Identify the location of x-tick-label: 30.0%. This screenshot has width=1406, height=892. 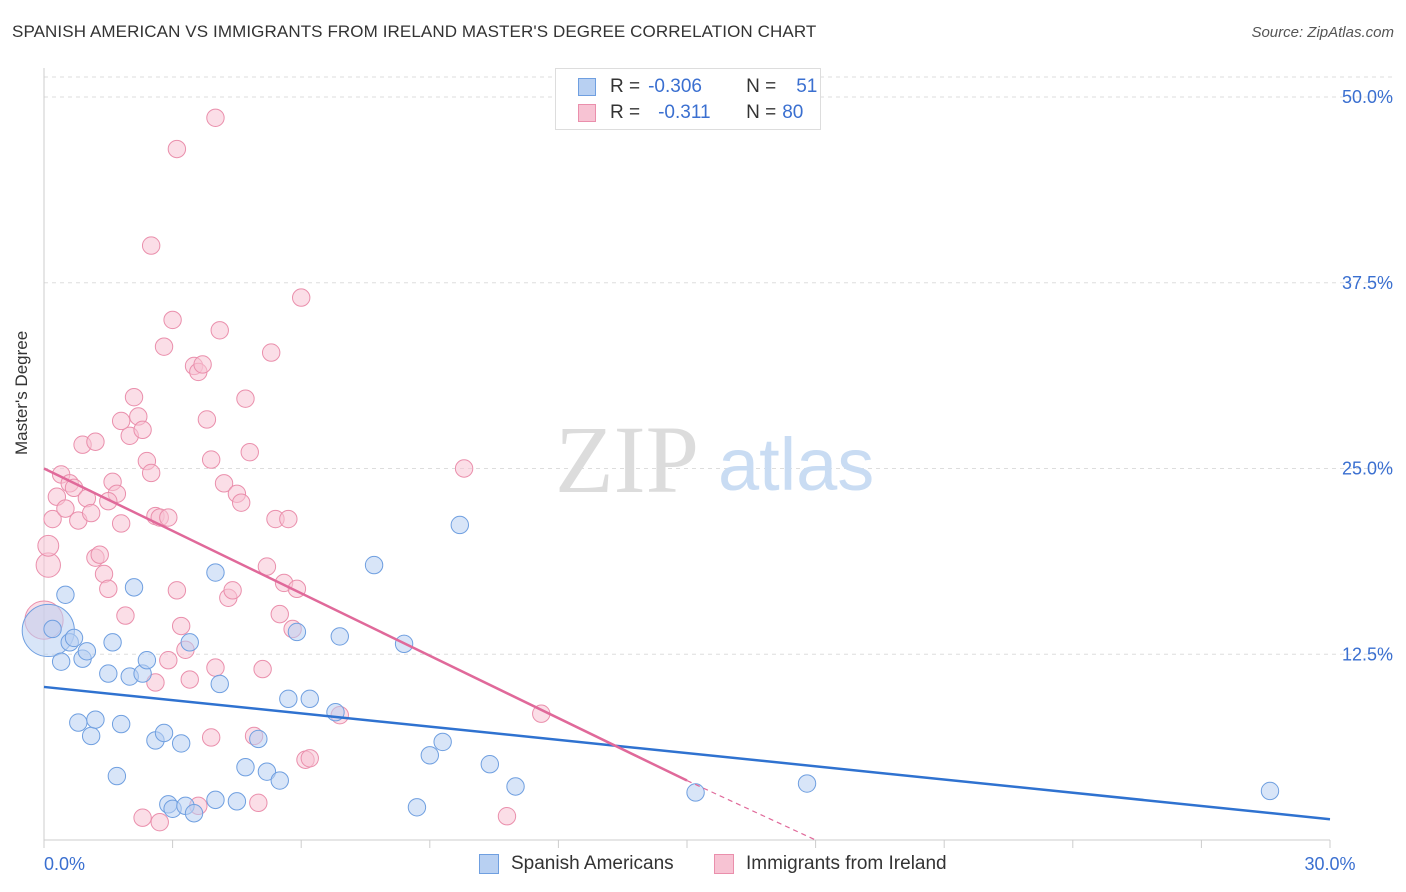
(1329, 864).